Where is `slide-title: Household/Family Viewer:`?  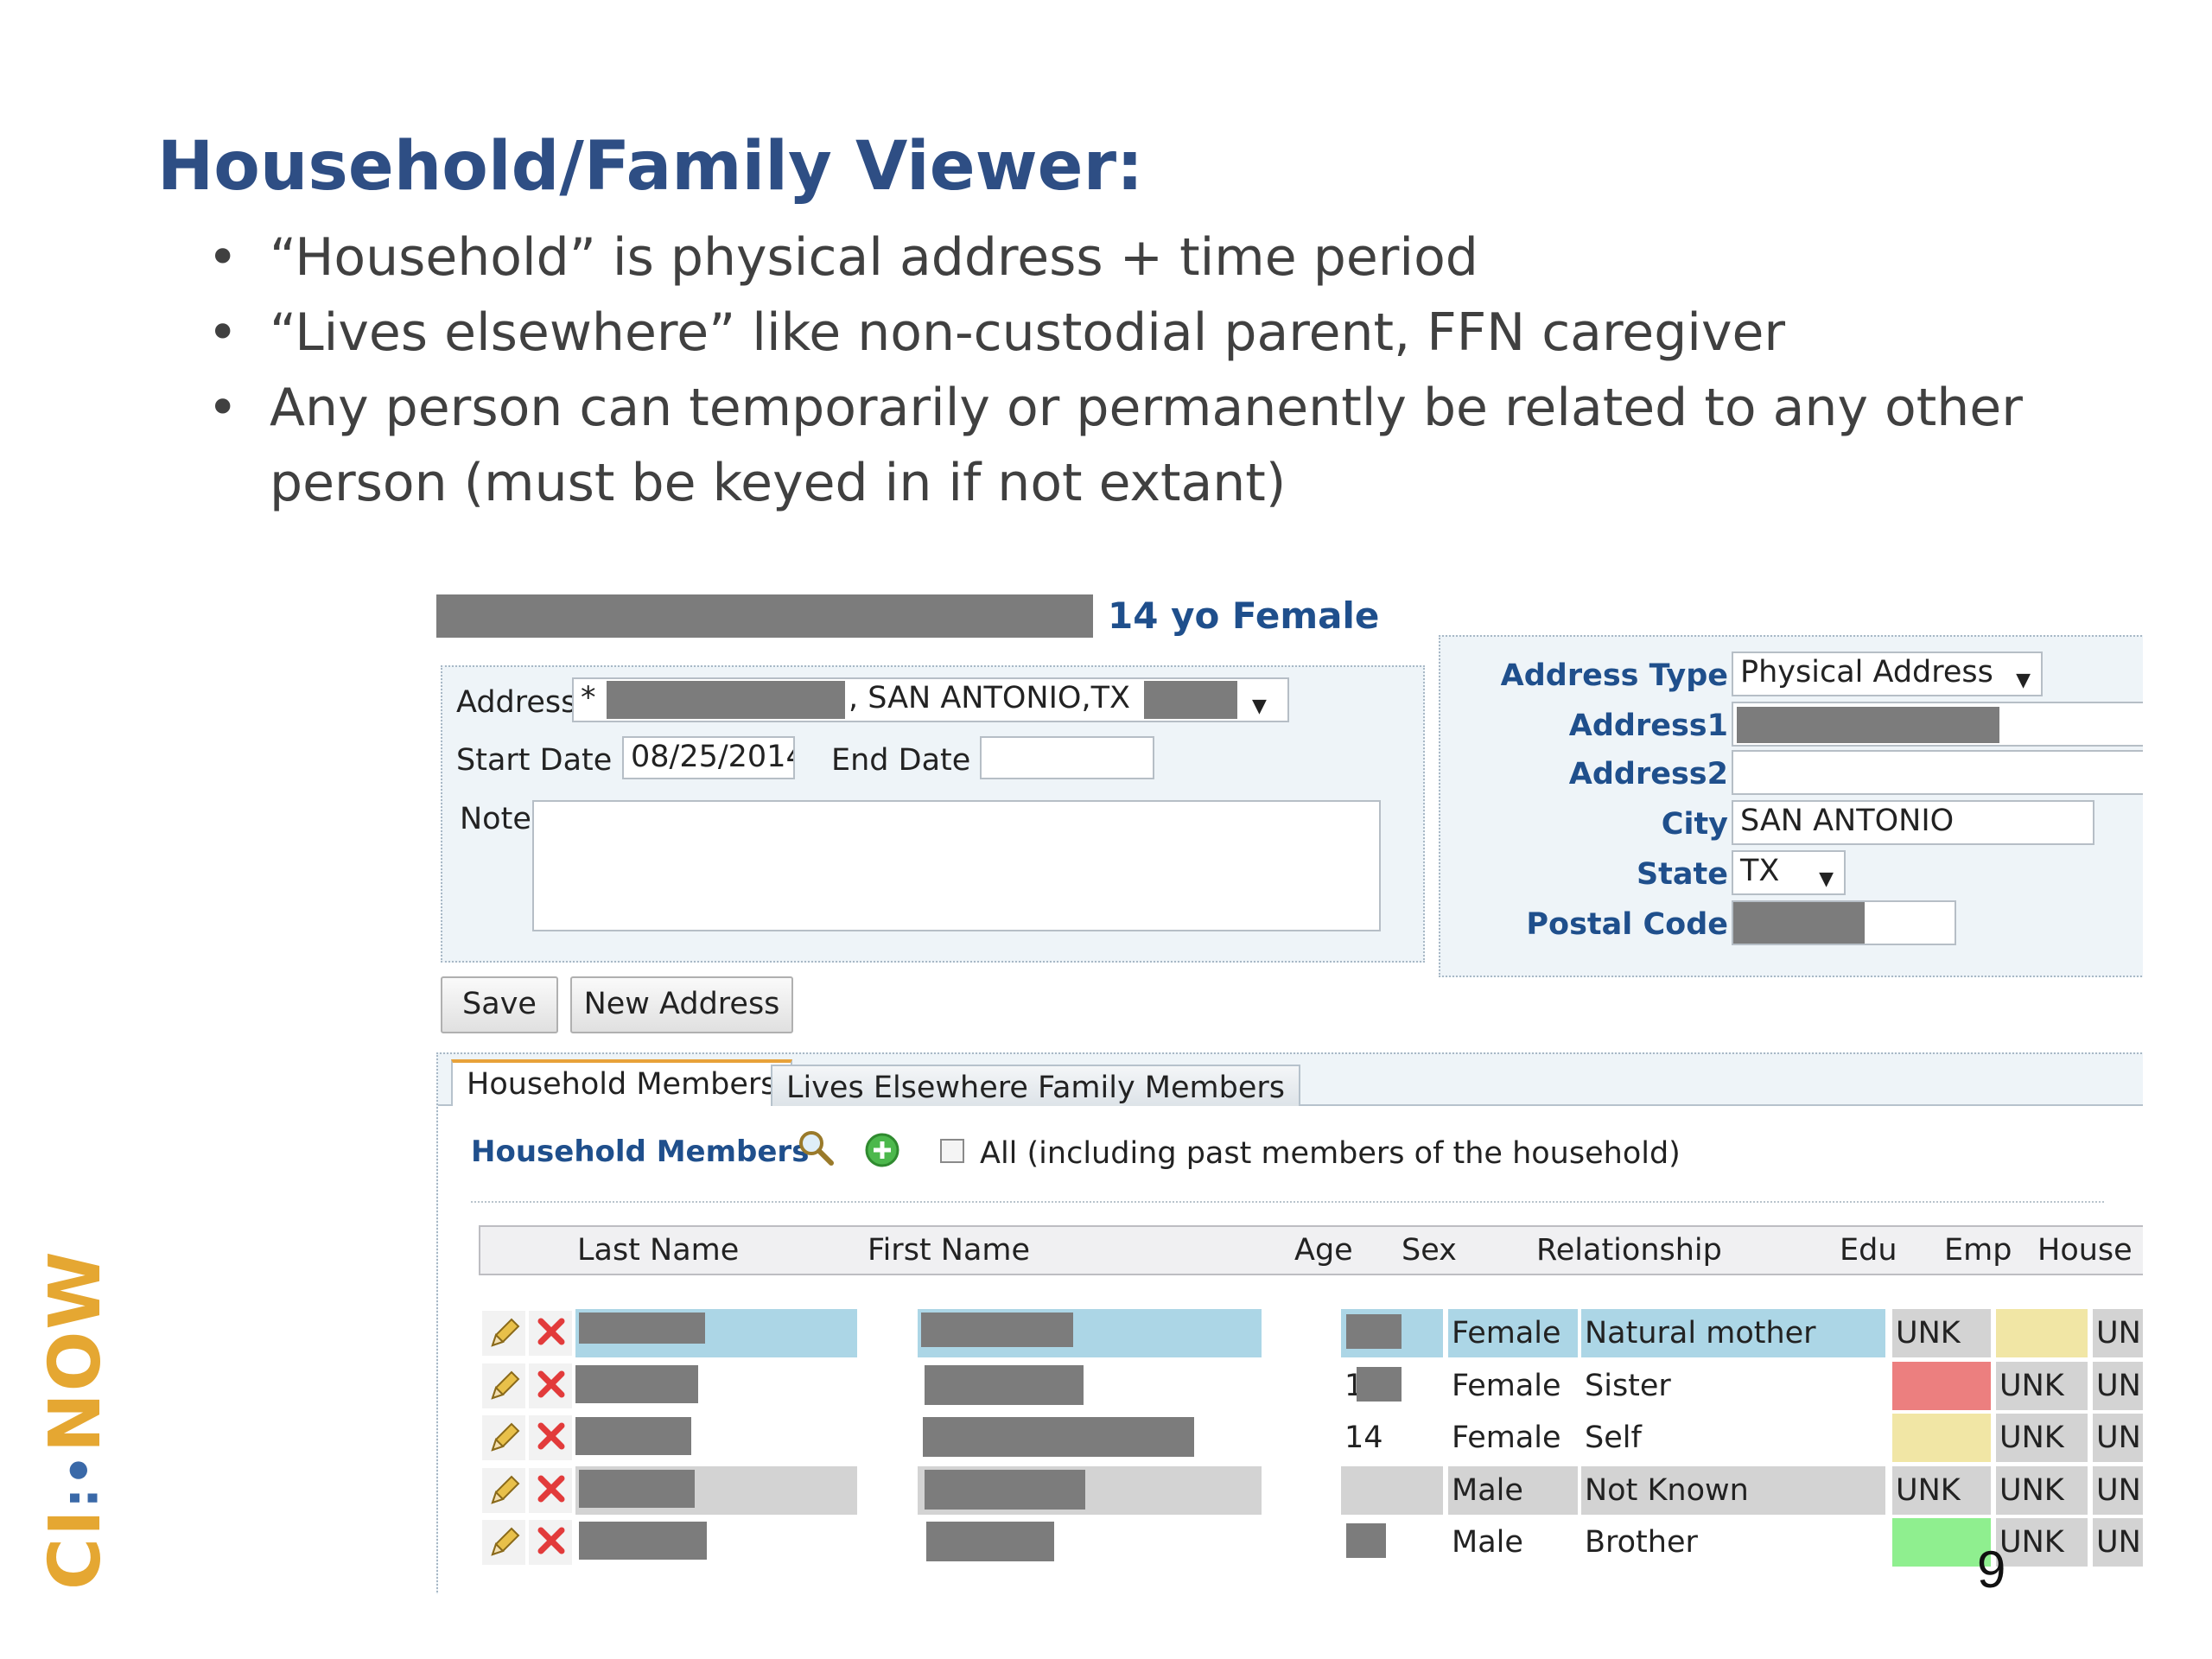 slide-title: Household/Family Viewer: is located at coordinates (650, 167).